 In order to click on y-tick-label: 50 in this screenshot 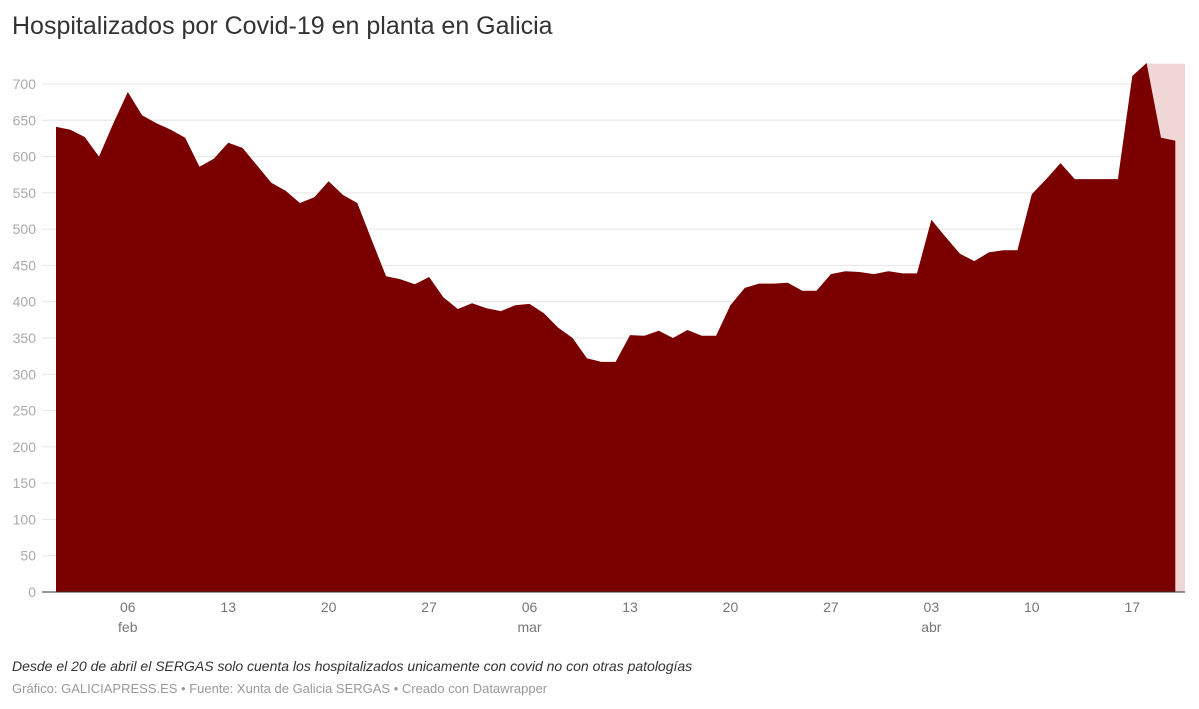, I will do `click(28, 556)`.